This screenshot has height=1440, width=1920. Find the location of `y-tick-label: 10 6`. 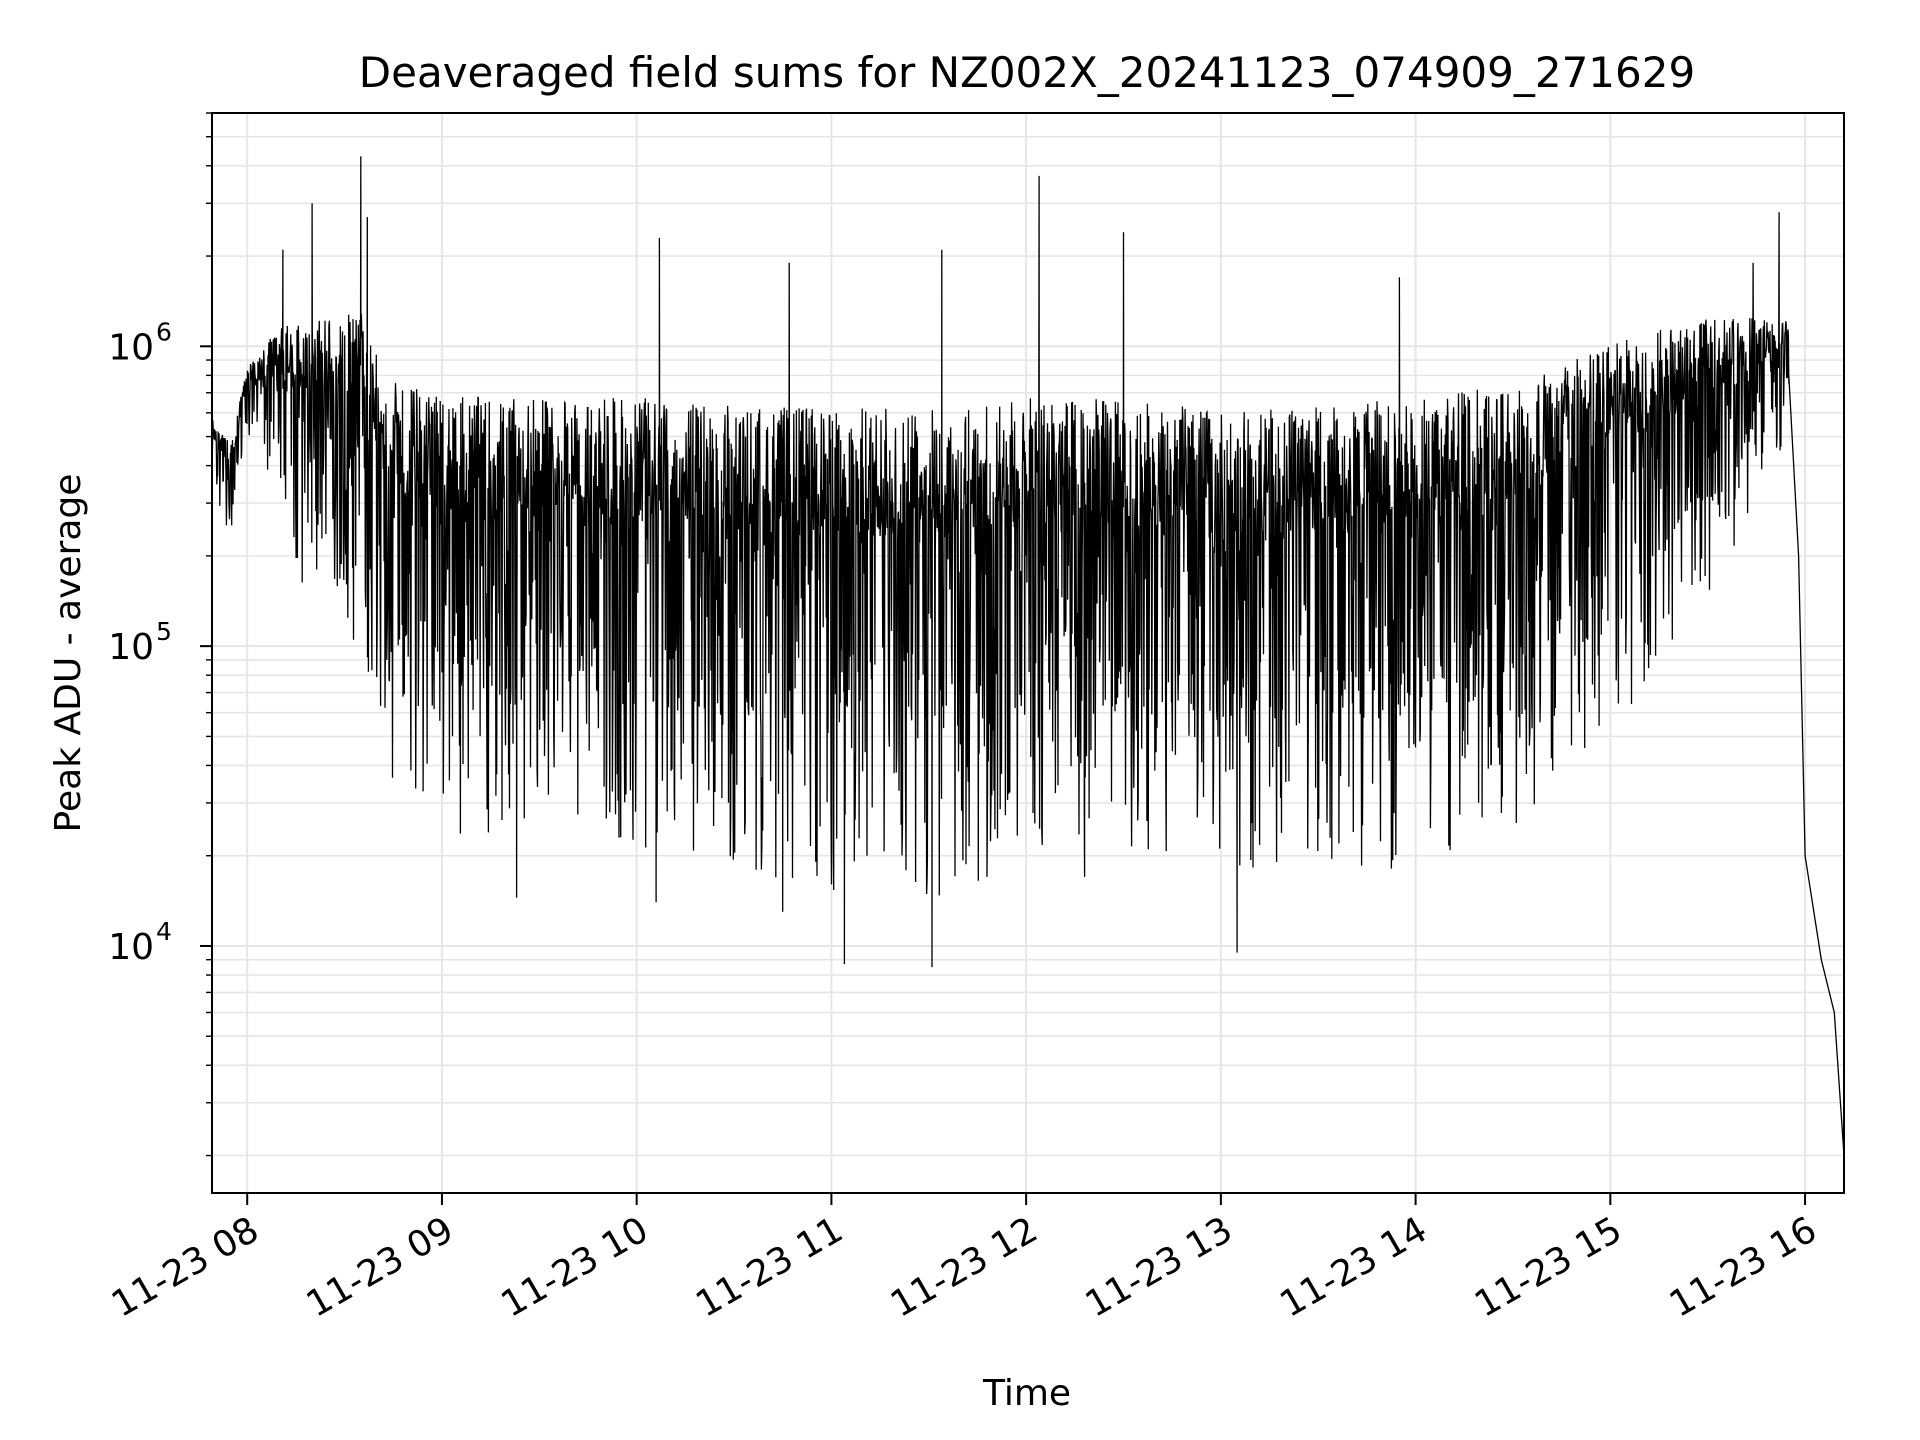

y-tick-label: 10 6 is located at coordinates (140, 342).